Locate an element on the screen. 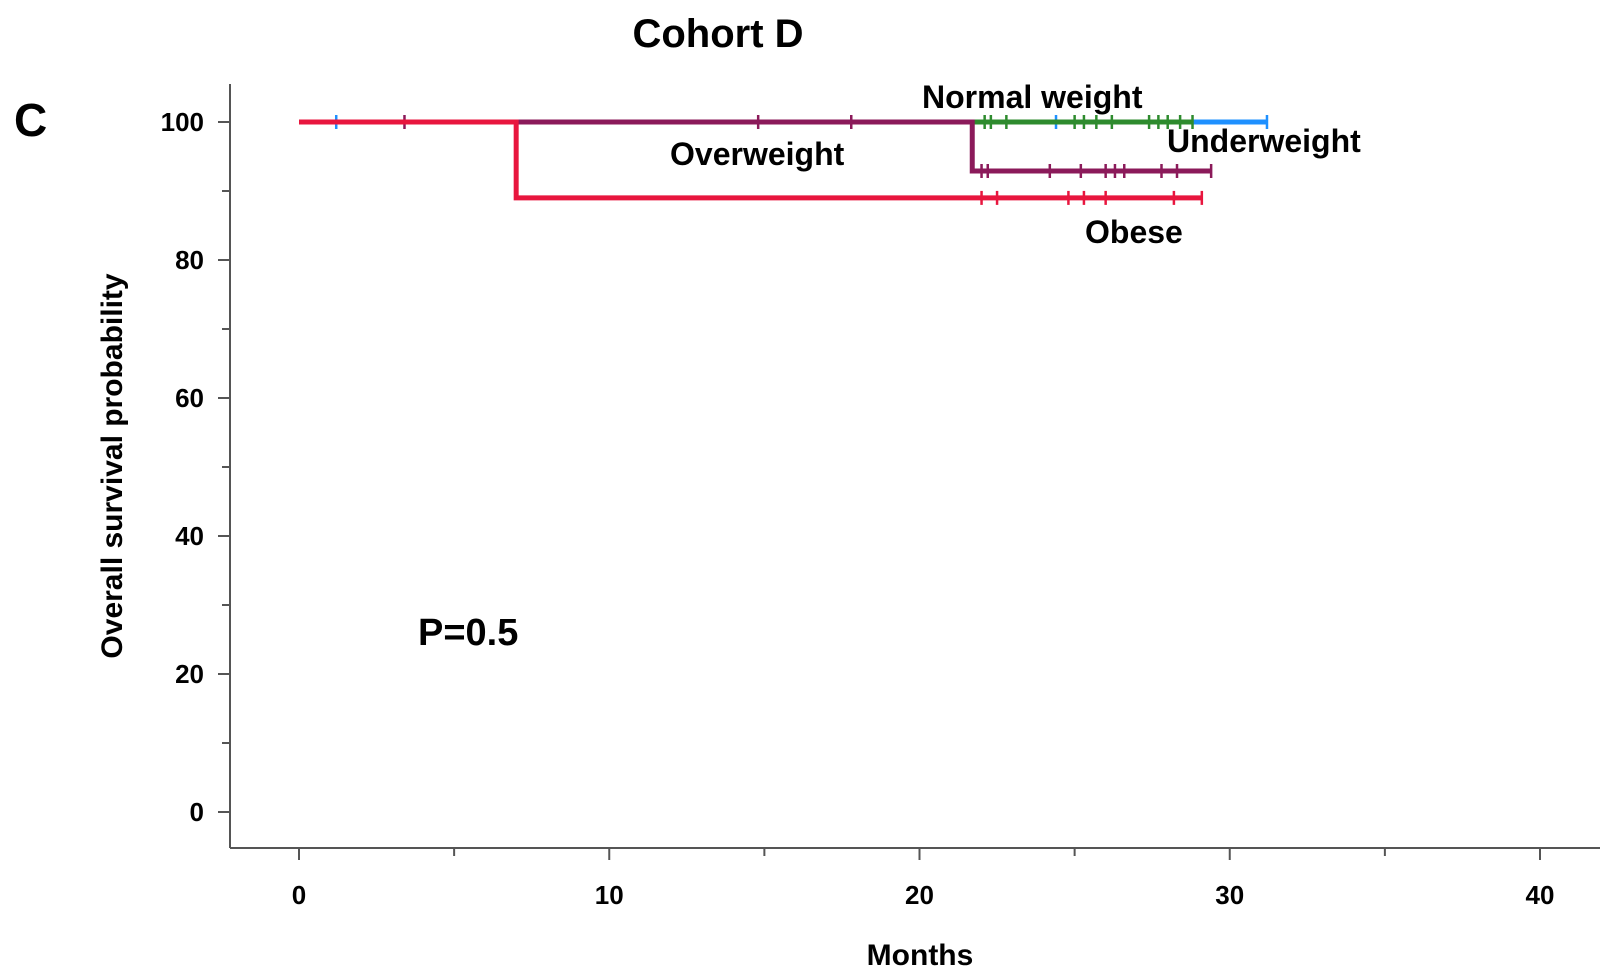 The width and height of the screenshot is (1600, 970). p-value-annotation: P=0.5 is located at coordinates (468, 633).